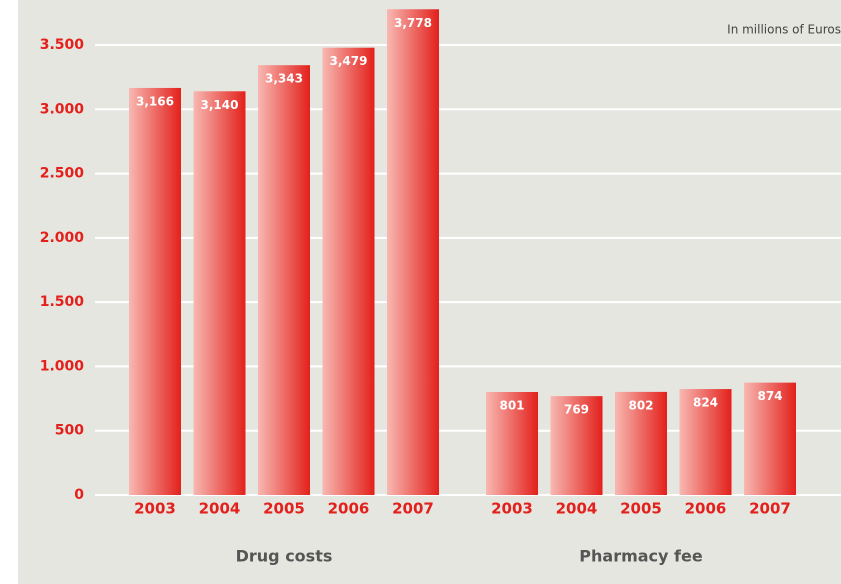 The height and width of the screenshot is (584, 841). Describe the element at coordinates (69, 431) in the screenshot. I see `y-tick-label: 500` at that location.